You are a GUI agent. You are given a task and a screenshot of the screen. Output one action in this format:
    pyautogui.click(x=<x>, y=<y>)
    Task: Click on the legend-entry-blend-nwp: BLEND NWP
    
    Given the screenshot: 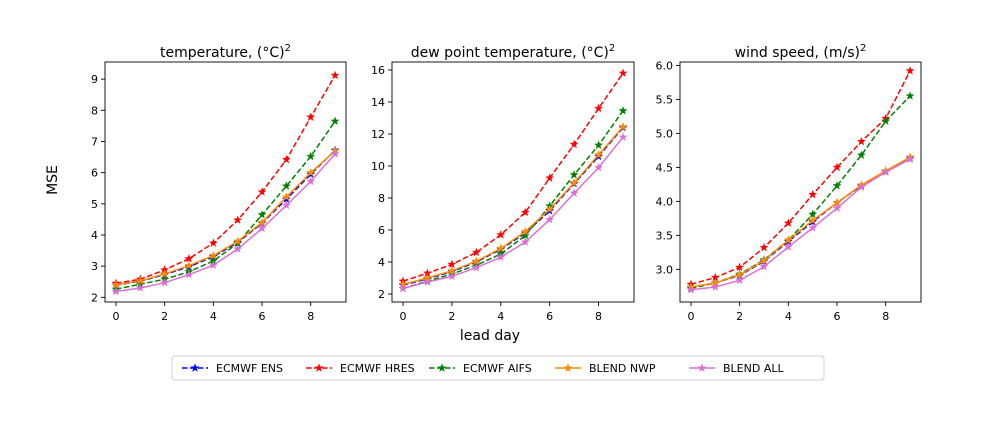 What is the action you would take?
    pyautogui.click(x=605, y=368)
    